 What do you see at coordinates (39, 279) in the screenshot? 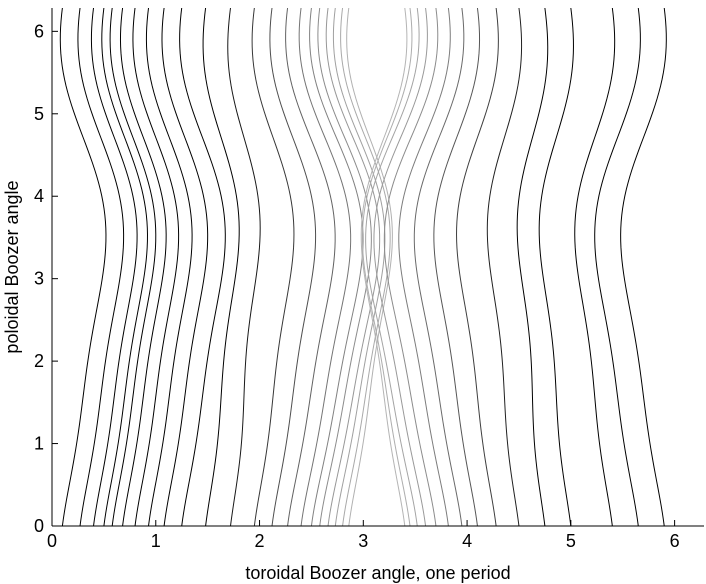
I see `y-tick-label: 3` at bounding box center [39, 279].